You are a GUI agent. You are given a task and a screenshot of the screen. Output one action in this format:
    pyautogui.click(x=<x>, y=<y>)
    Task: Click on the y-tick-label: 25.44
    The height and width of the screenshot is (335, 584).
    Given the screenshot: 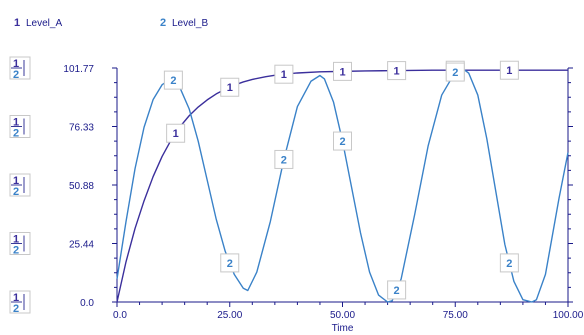 What is the action you would take?
    pyautogui.click(x=81, y=245)
    